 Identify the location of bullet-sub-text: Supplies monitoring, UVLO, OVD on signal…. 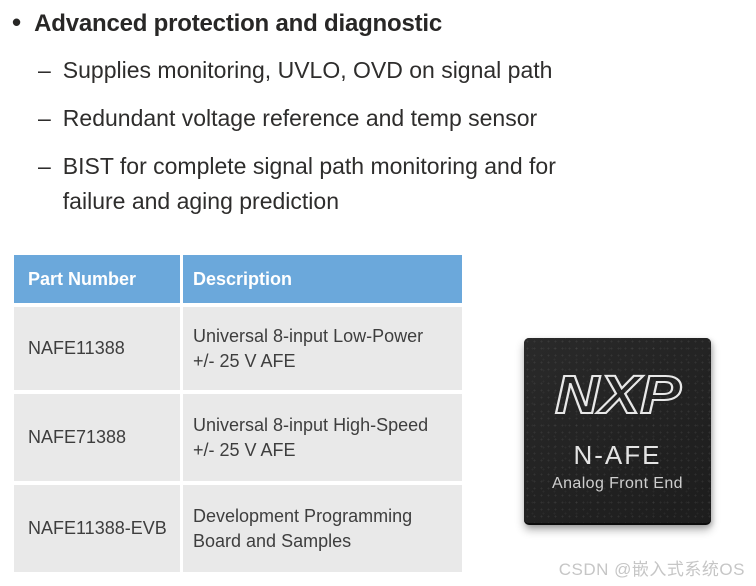
(307, 70).